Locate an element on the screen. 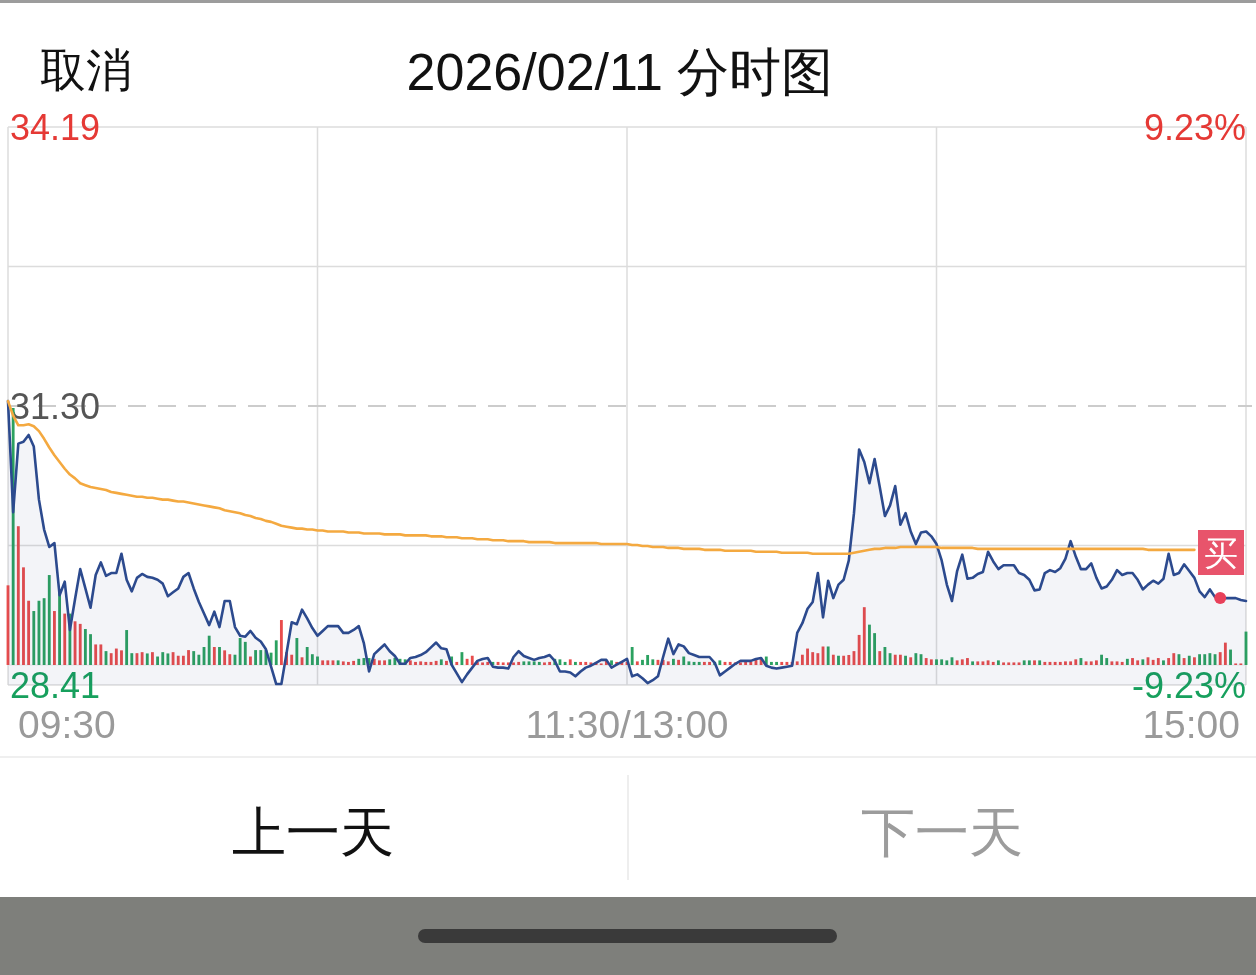 Image resolution: width=1256 pixels, height=975 pixels. x-tick-label: 11:30/13:00 is located at coordinates (627, 724).